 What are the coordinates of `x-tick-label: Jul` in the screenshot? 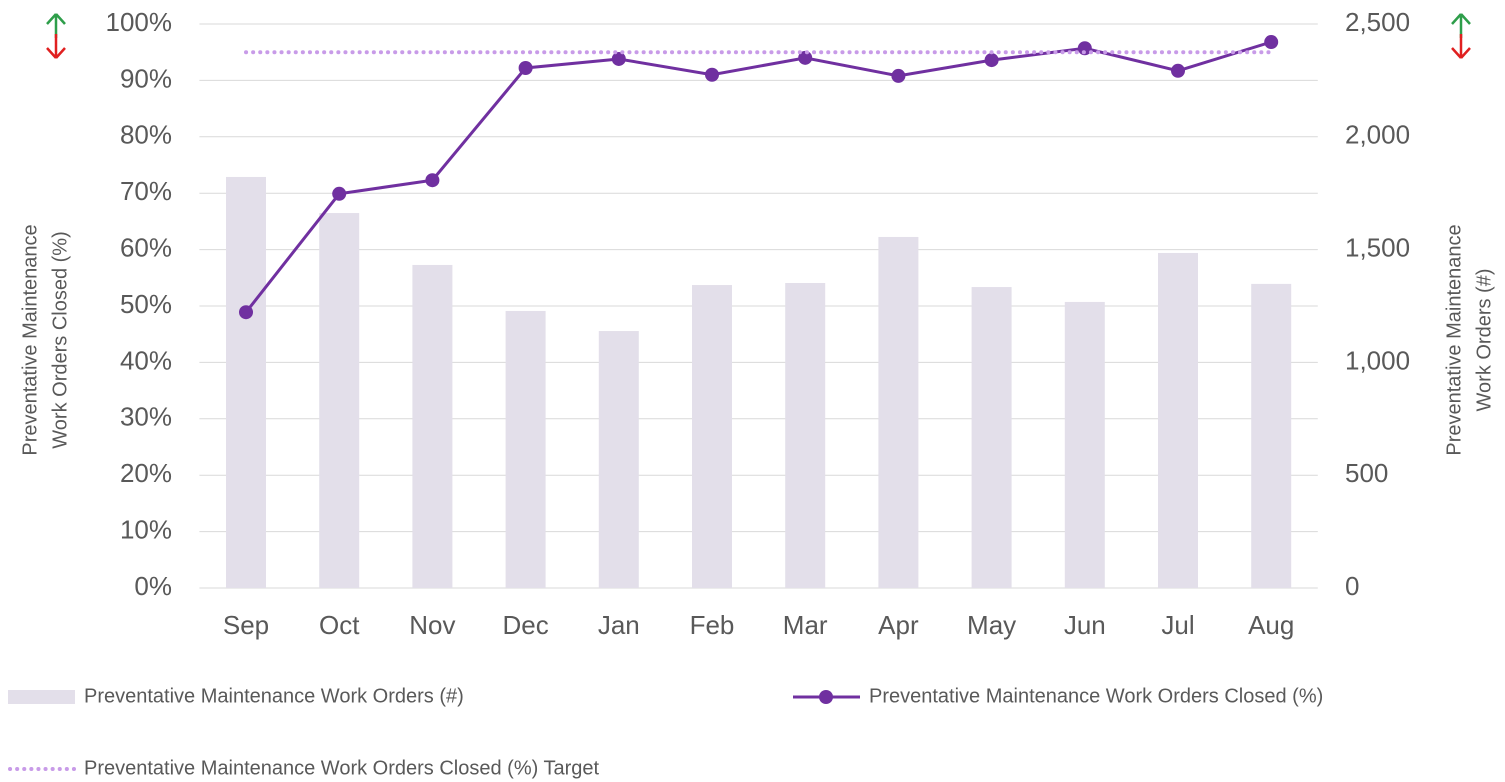 It's located at (1177, 625).